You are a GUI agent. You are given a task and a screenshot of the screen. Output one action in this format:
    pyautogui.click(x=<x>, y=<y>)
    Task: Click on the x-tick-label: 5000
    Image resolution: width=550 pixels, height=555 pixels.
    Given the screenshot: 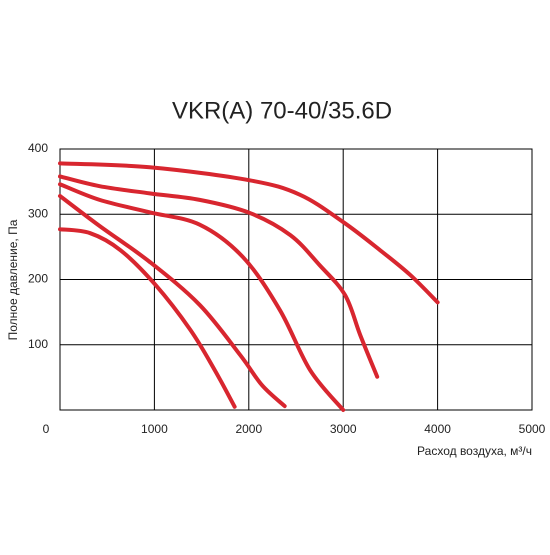 What is the action you would take?
    pyautogui.click(x=532, y=429)
    